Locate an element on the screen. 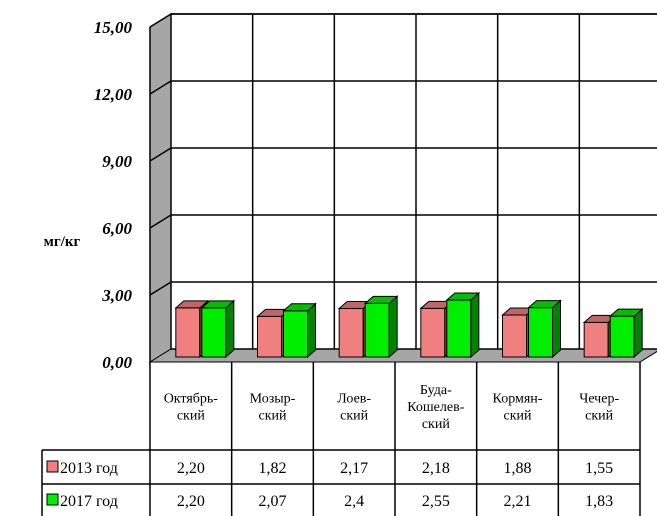 This screenshot has width=657, height=516. y-tick-label: 0,00 is located at coordinates (117, 362).